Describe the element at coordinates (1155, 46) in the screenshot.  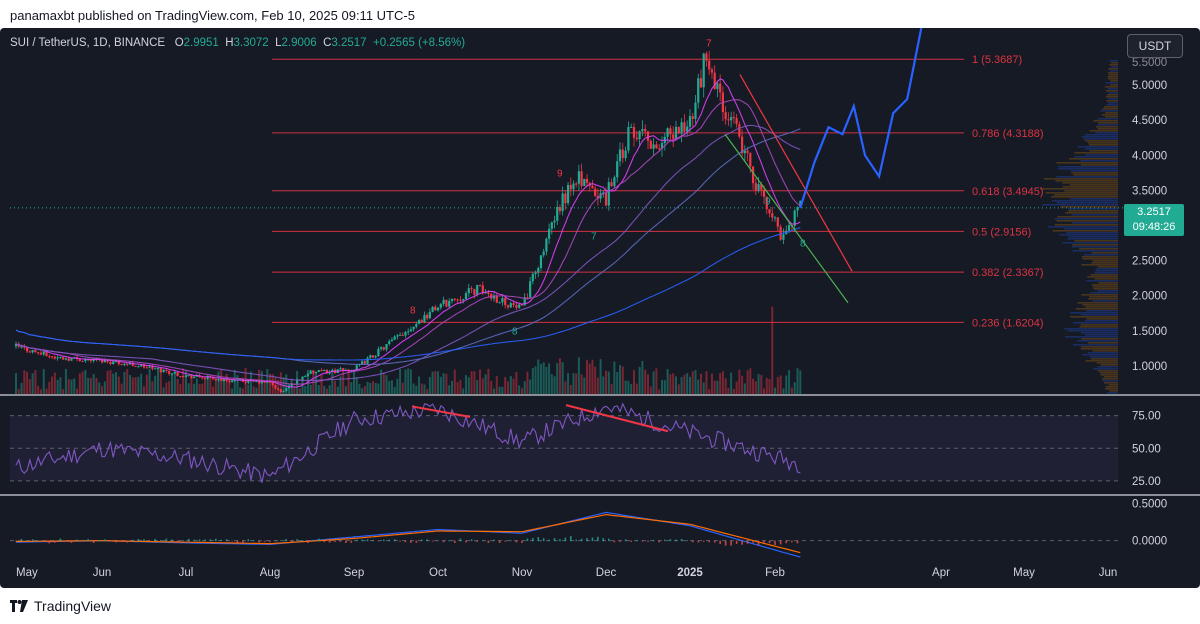
I see `currency-button: USDT` at that location.